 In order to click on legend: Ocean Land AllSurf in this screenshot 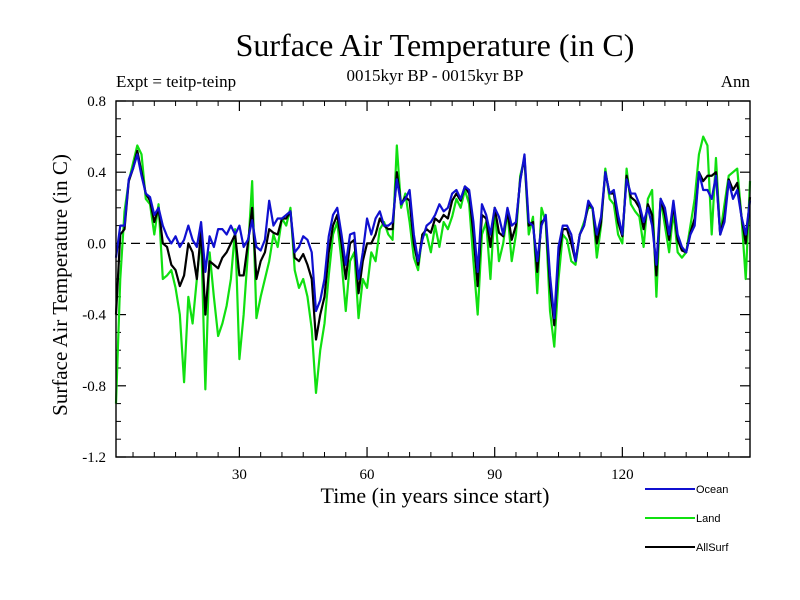, I will do `click(687, 519)`.